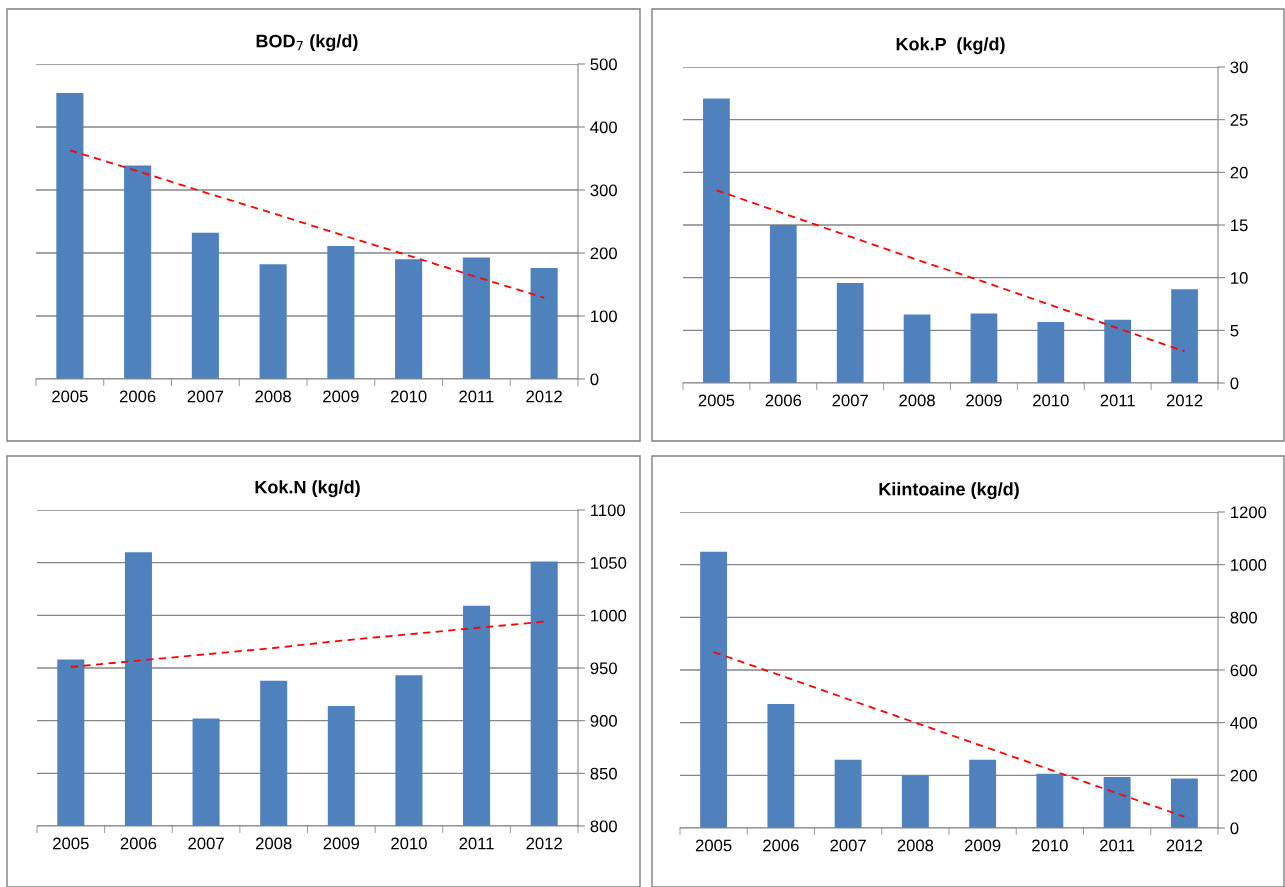 Image resolution: width=1285 pixels, height=887 pixels. I want to click on y-tick-label: 300, so click(603, 190).